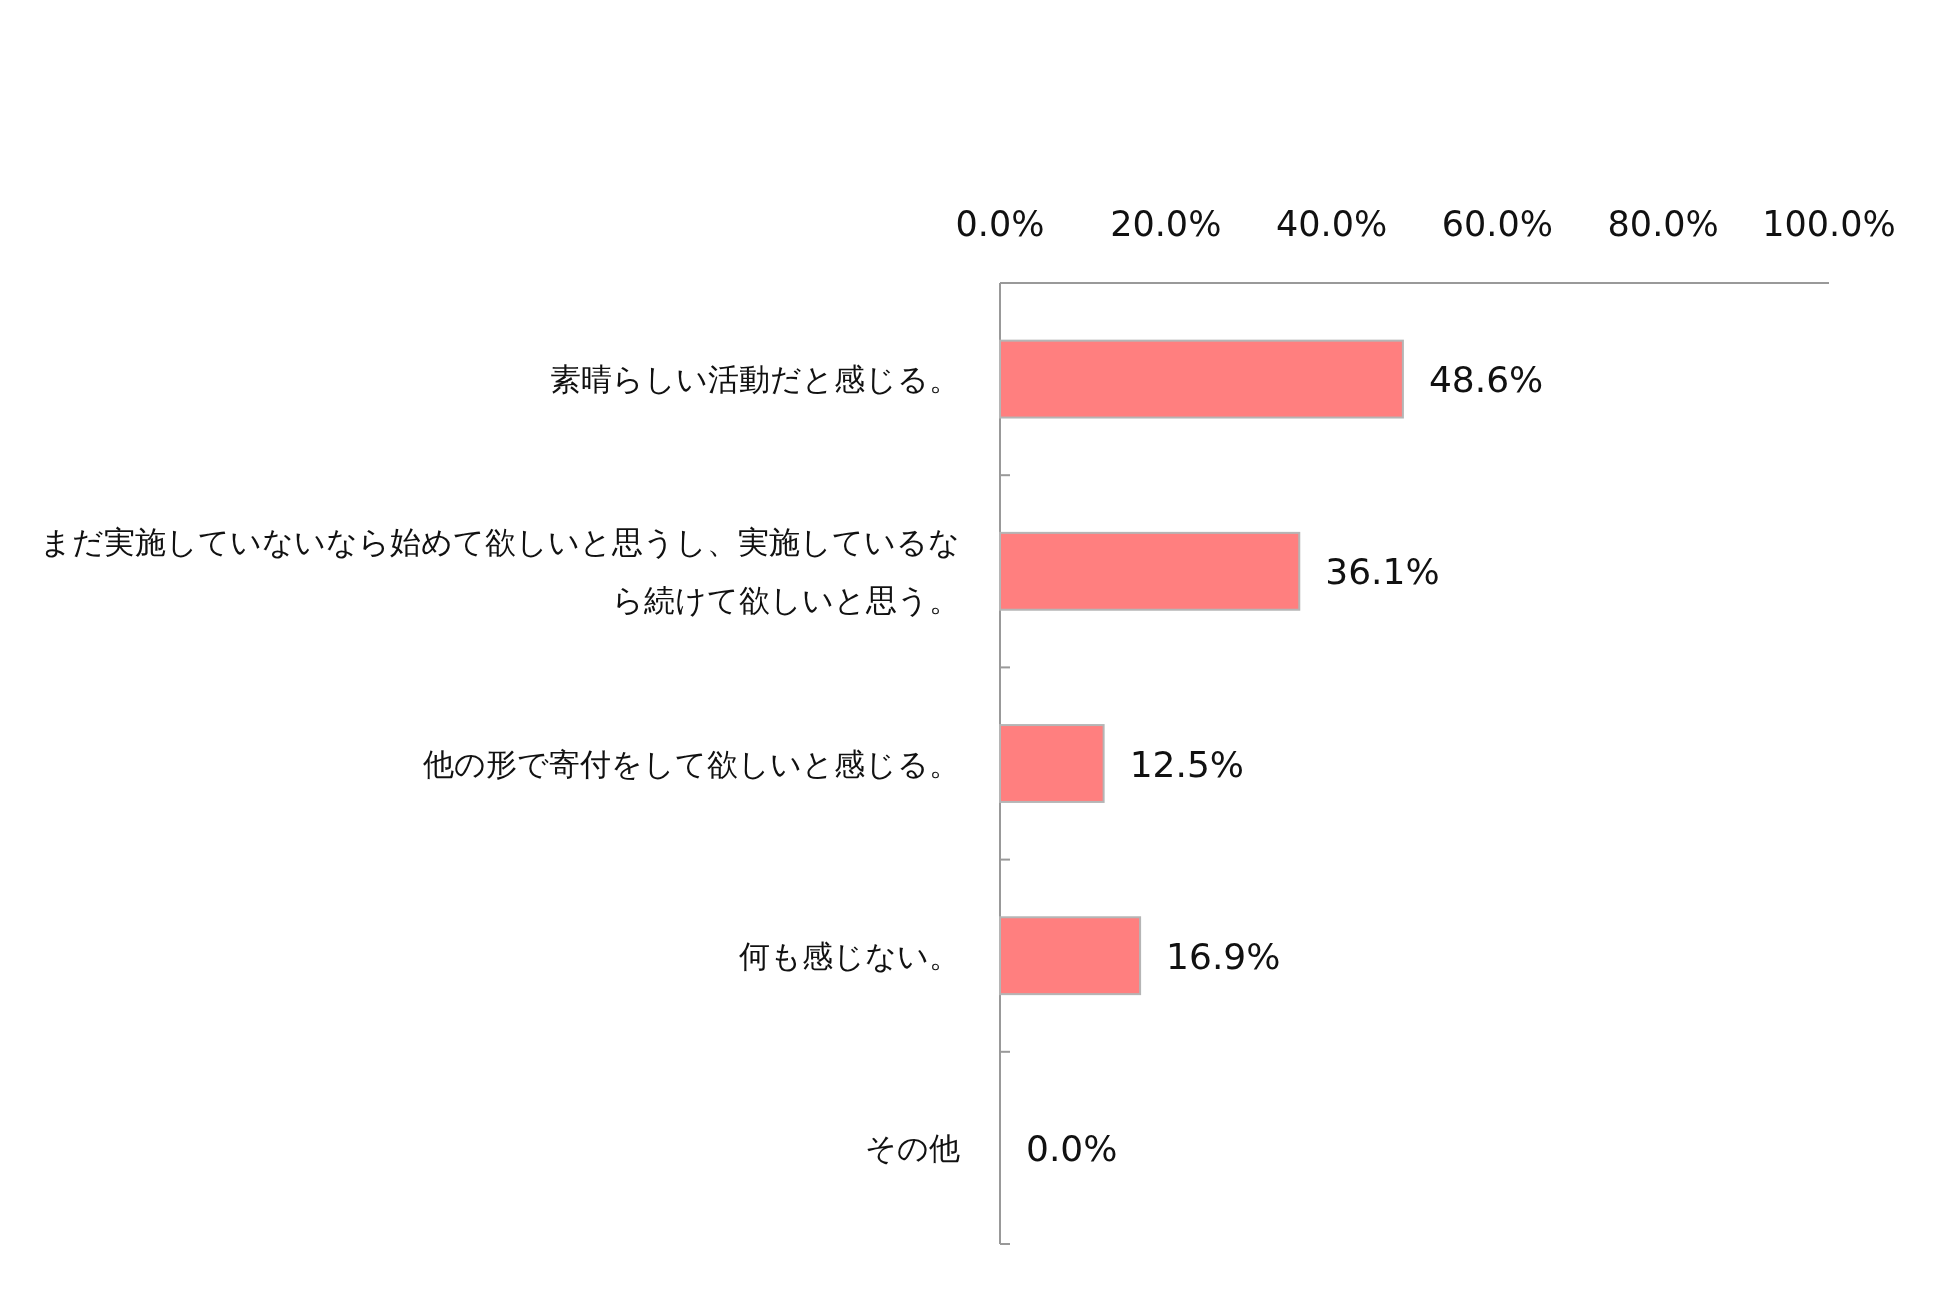 This screenshot has width=1947, height=1292. I want to click on x-tick-label: 20.0%, so click(1166, 224).